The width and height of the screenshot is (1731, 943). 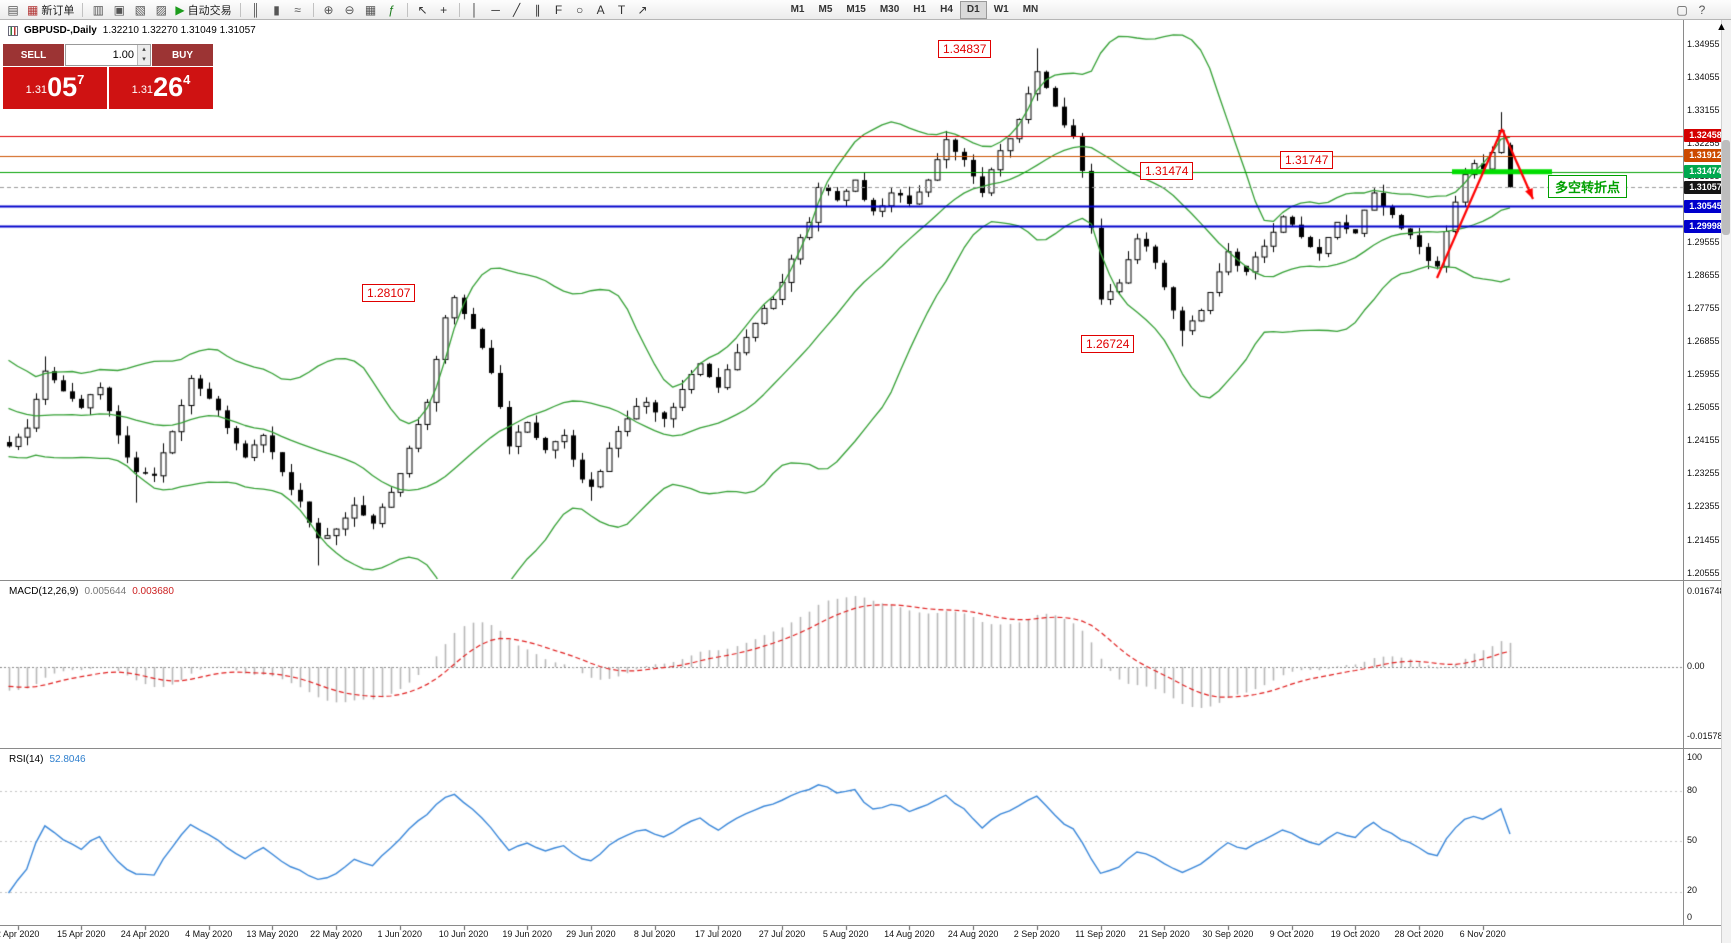 I want to click on docking-button: ▢, so click(x=1682, y=10).